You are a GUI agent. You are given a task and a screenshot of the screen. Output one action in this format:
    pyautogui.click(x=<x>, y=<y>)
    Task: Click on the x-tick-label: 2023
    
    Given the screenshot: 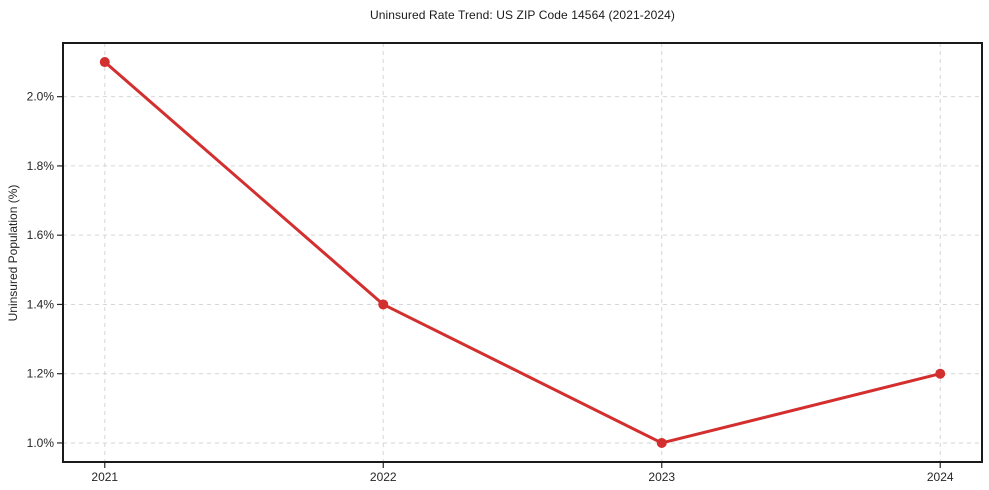 What is the action you would take?
    pyautogui.click(x=661, y=477)
    